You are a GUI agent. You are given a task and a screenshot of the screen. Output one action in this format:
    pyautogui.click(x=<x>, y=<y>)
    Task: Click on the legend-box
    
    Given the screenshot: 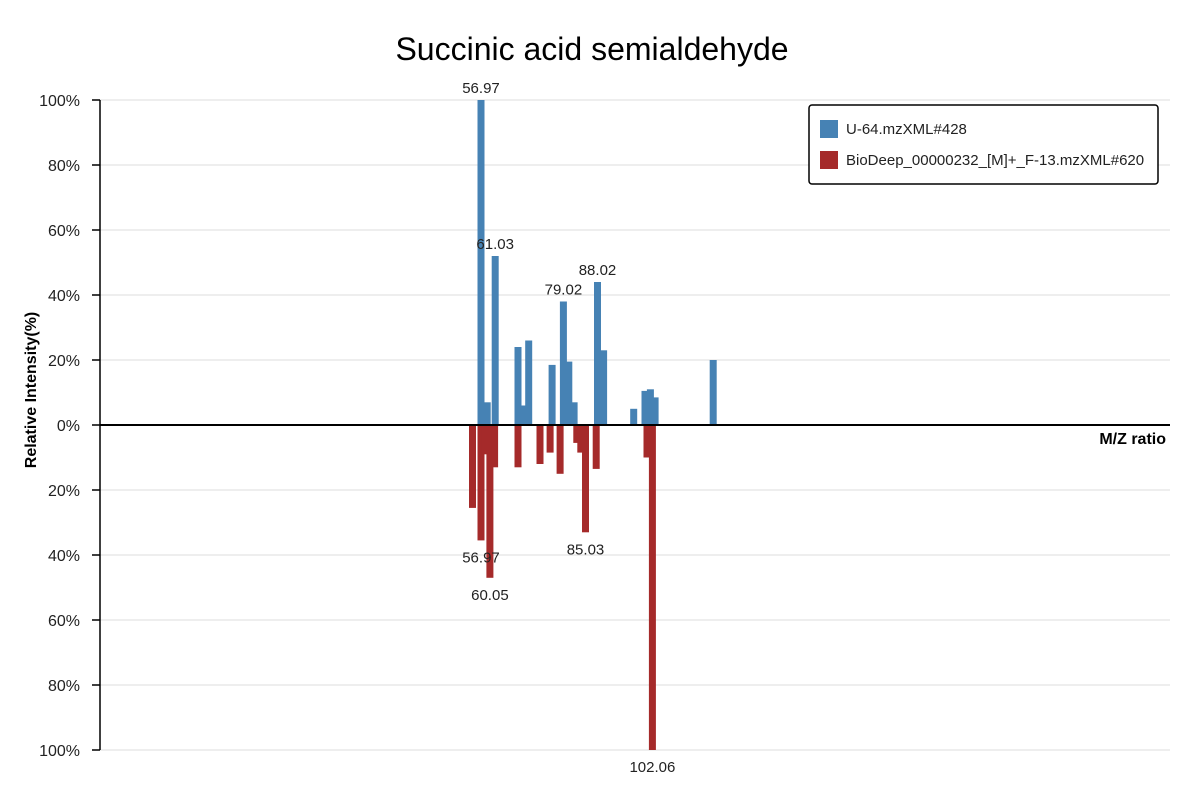 What is the action you would take?
    pyautogui.click(x=983, y=144)
    